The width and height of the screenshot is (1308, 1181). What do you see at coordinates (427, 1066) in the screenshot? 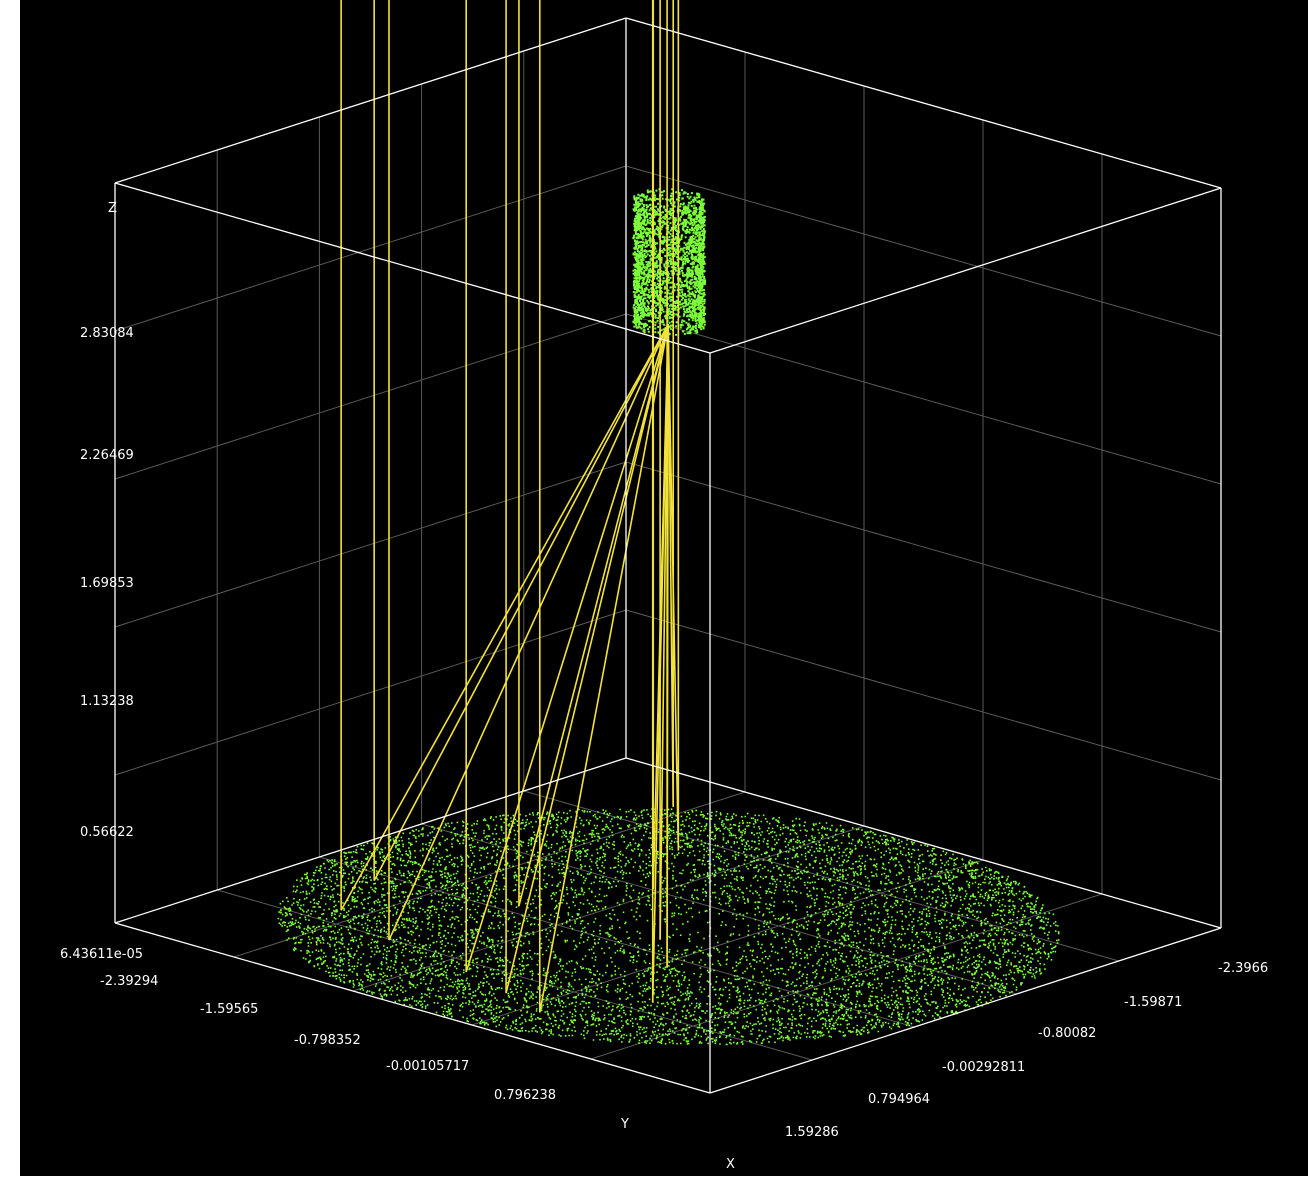
I see `y-tick-label: -0.00105717` at bounding box center [427, 1066].